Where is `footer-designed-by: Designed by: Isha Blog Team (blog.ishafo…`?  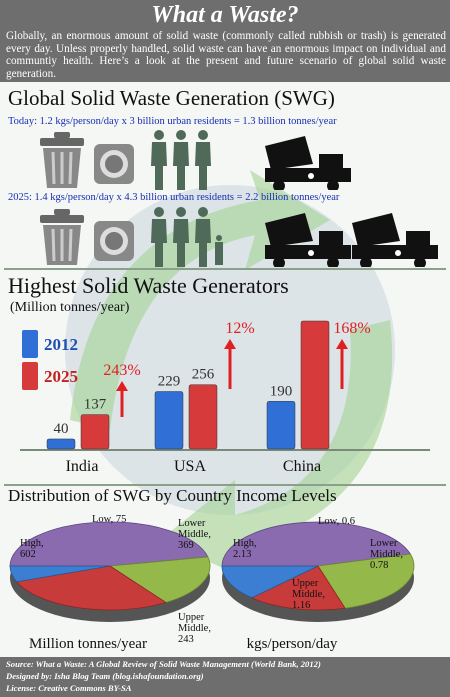
footer-designed-by: Designed by: Isha Blog Team (blog.ishafo… is located at coordinates (105, 676).